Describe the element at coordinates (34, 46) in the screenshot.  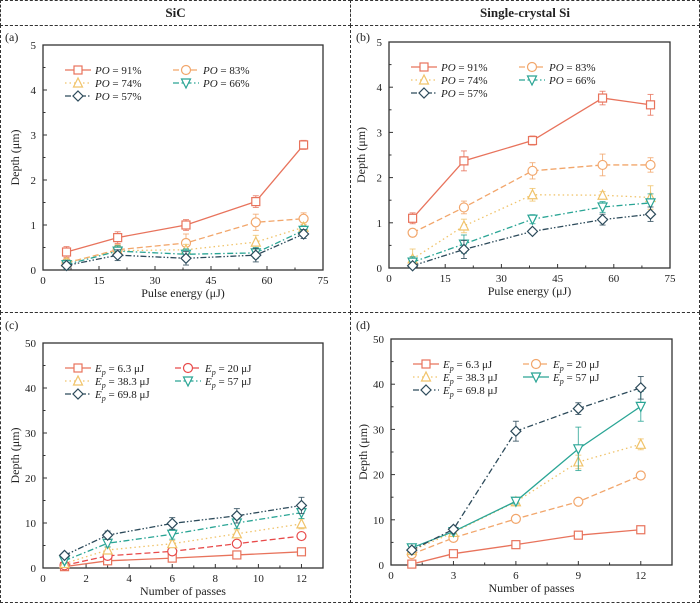
I see `y-tick-label-a: 5` at that location.